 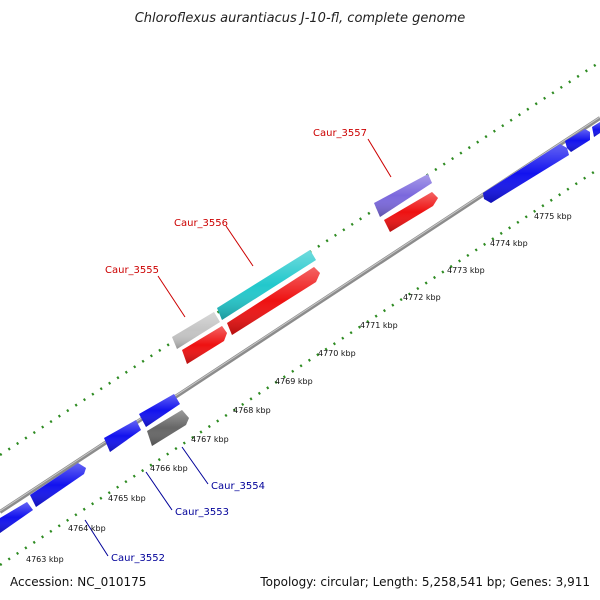 I want to click on tick-label: 4775 kbp, so click(x=553, y=216).